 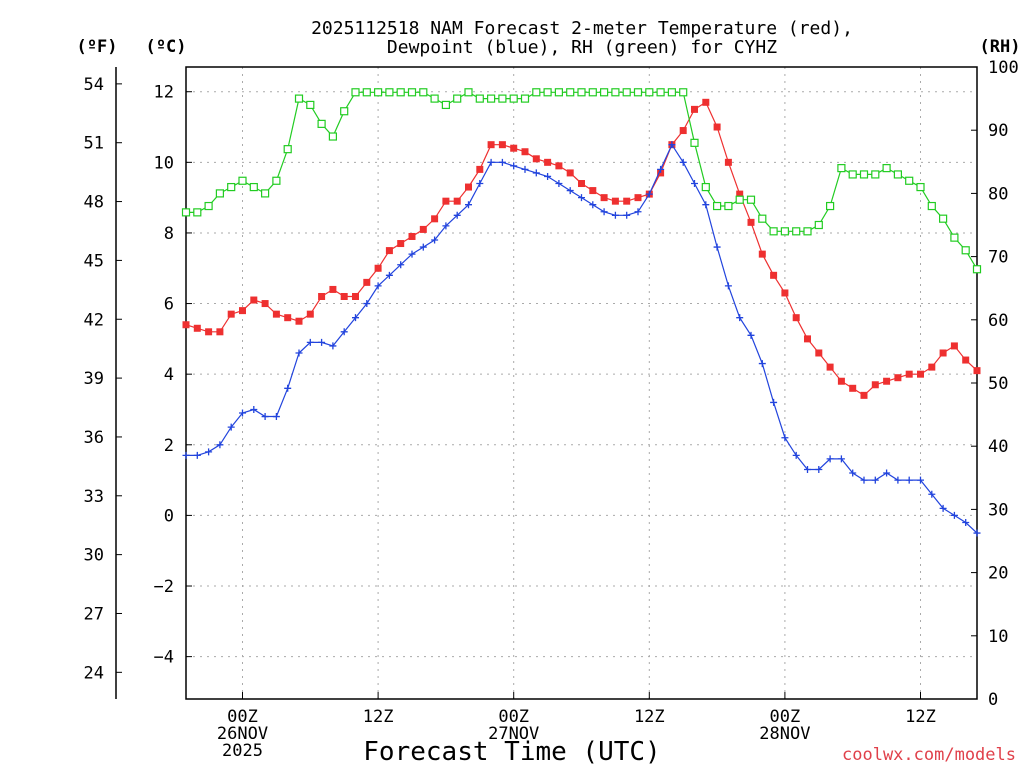 I want to click on fahrenheit-axis: 24 27 30 33 36 39 42 45 48 51 54, so click(x=103, y=383).